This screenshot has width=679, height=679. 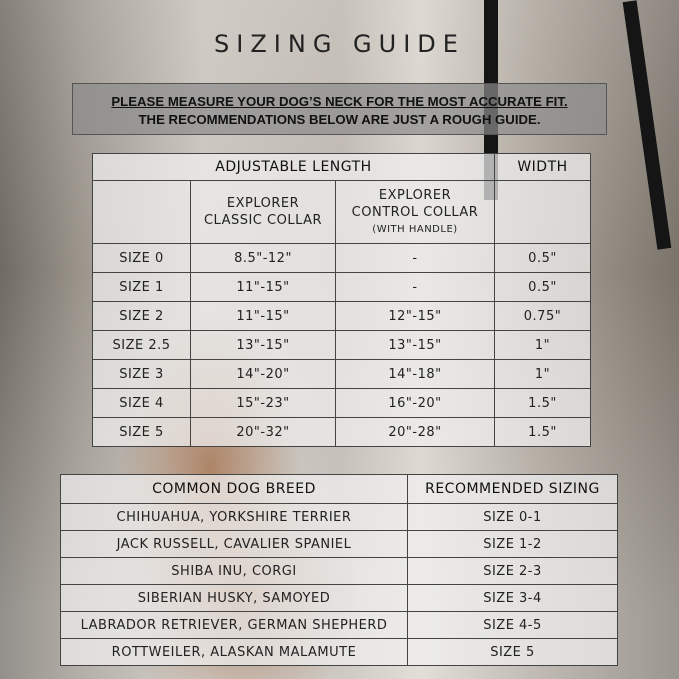 I want to click on table-row: SHIBA INU, CORGI SIZE 2-3, so click(x=339, y=571).